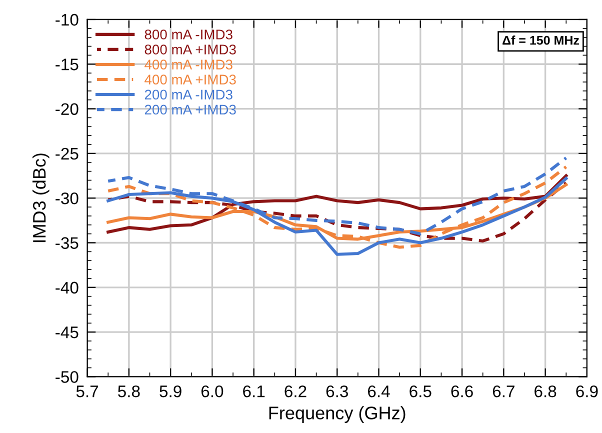  Describe the element at coordinates (171, 391) in the screenshot. I see `x-tick-label: 5.9` at that location.